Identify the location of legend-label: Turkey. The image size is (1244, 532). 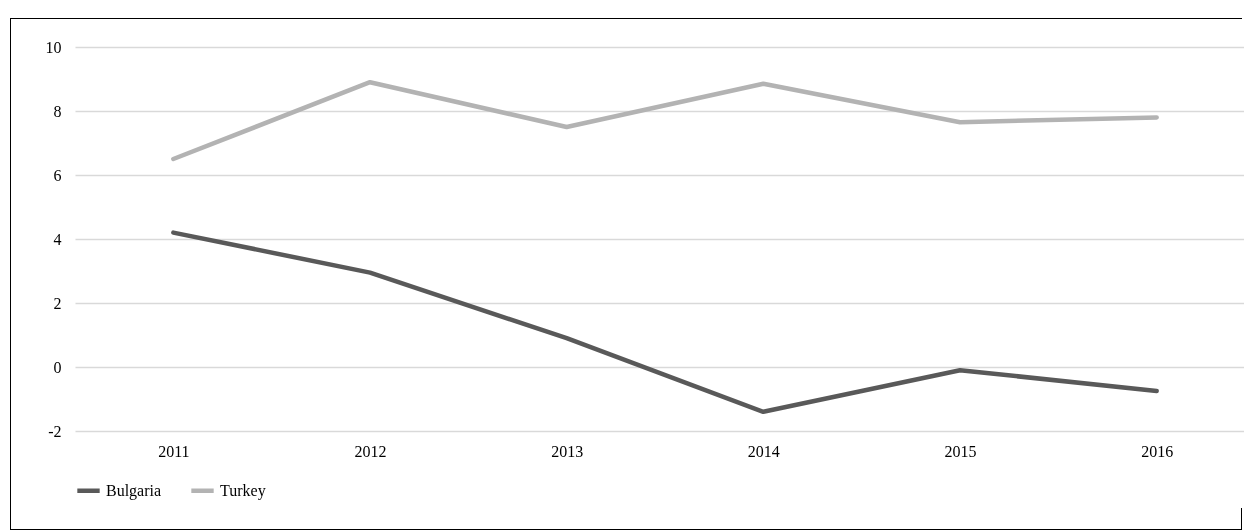
(243, 490).